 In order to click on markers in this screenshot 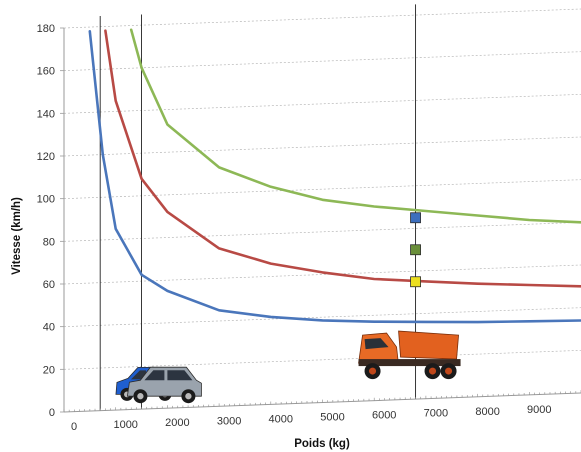, I will do `click(415, 250)`.